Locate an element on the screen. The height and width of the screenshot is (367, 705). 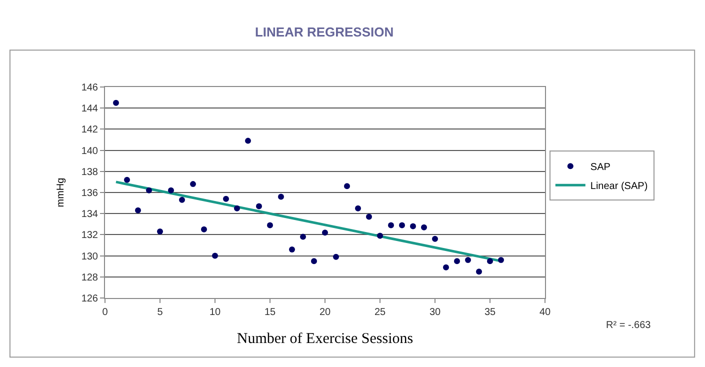
legend-label: Linear (SAP) is located at coordinates (619, 186).